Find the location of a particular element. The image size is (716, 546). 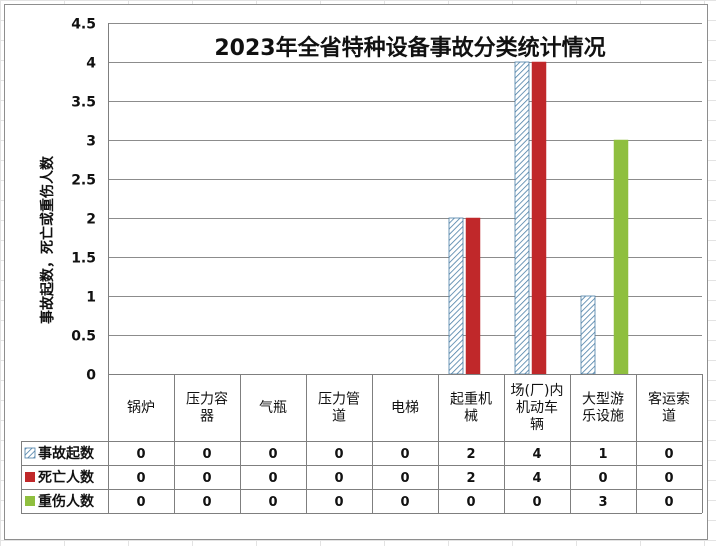

category-label: 场(厂)内机动车辆 is located at coordinates (537, 408).